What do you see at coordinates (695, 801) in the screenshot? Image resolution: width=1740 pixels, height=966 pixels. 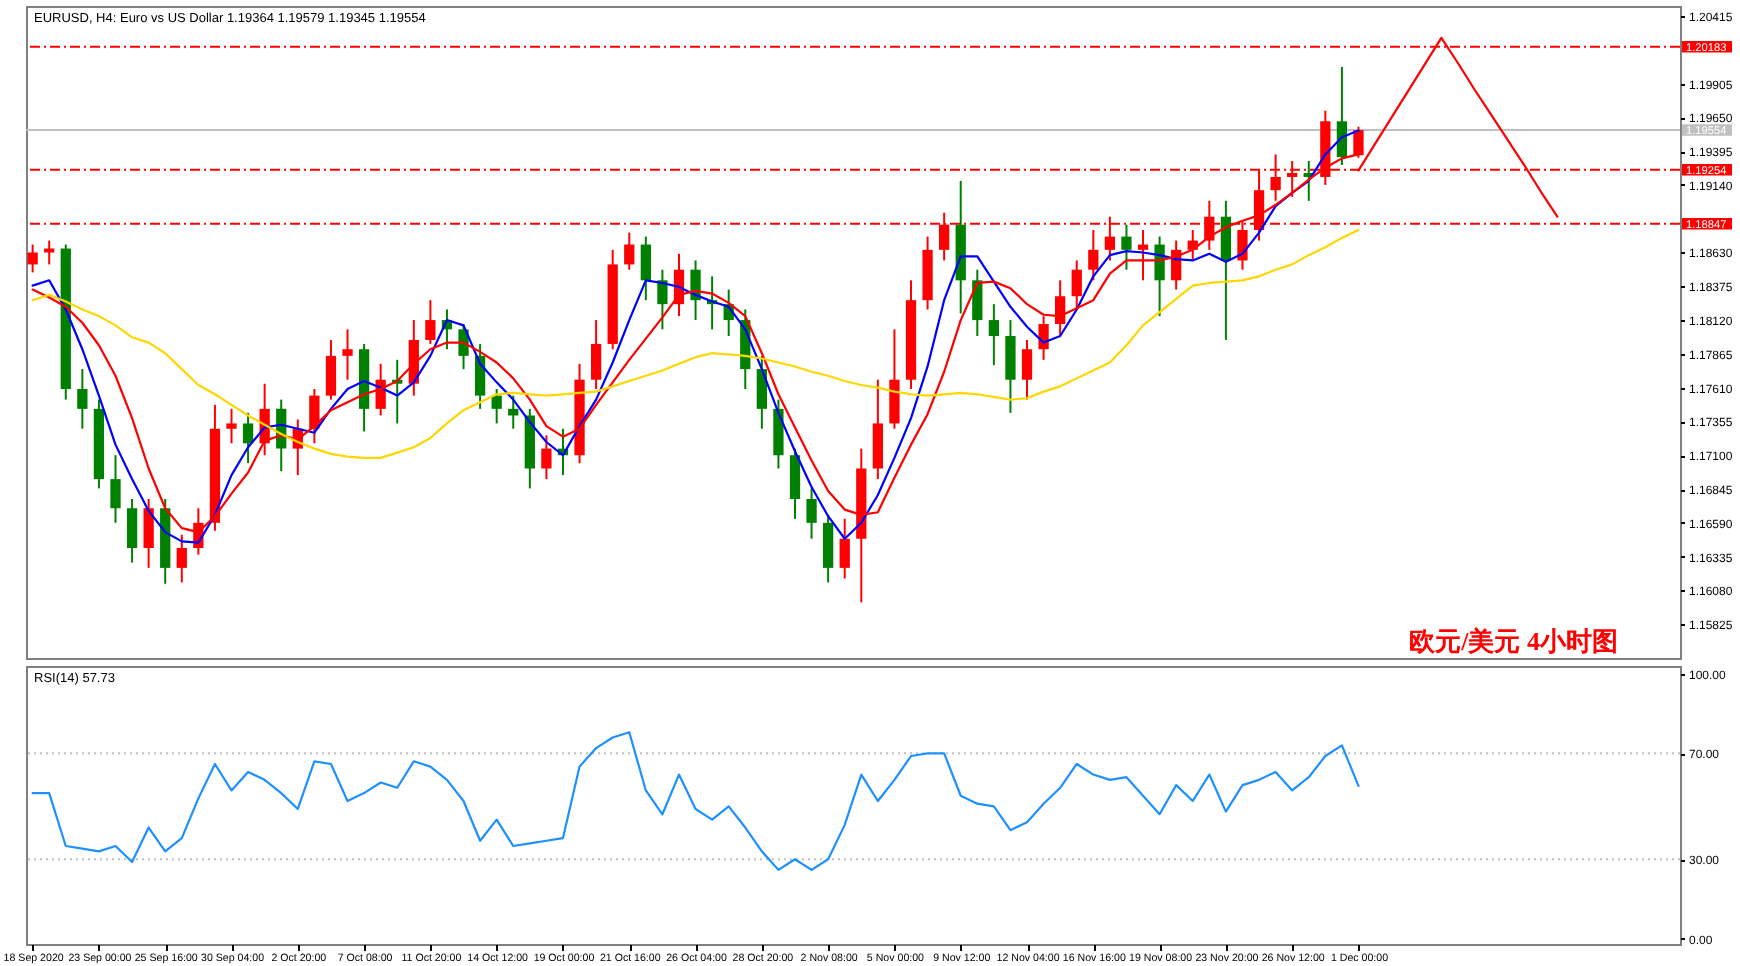 I see `line-series` at bounding box center [695, 801].